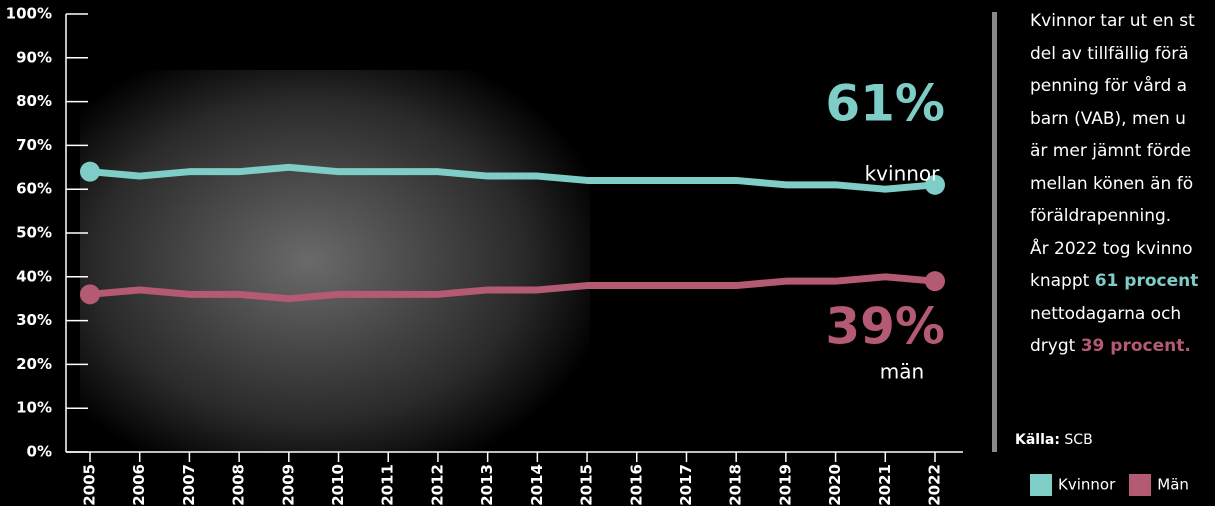 The image size is (1215, 506). I want to click on y-tick-label: 10%, so click(34, 408).